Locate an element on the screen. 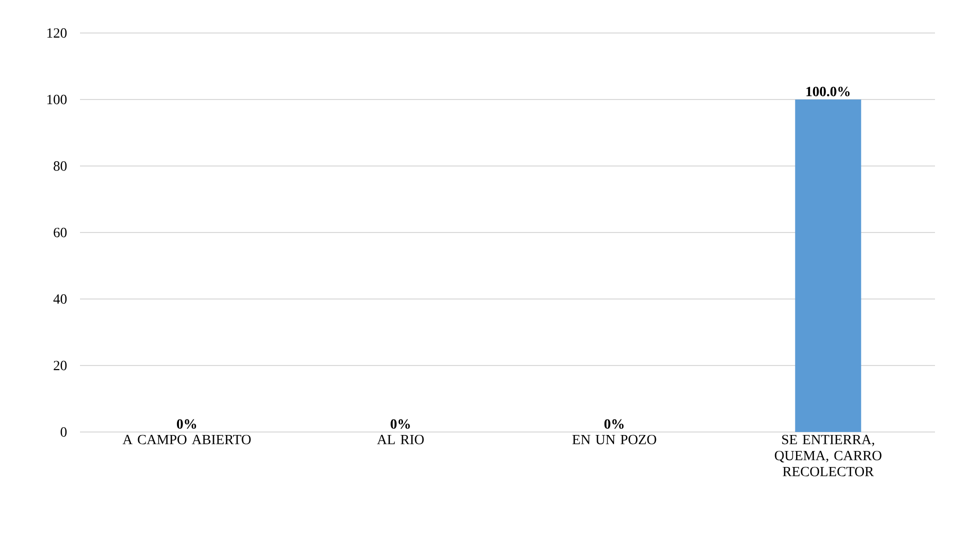  y-tick-label: 80 is located at coordinates (60, 166).